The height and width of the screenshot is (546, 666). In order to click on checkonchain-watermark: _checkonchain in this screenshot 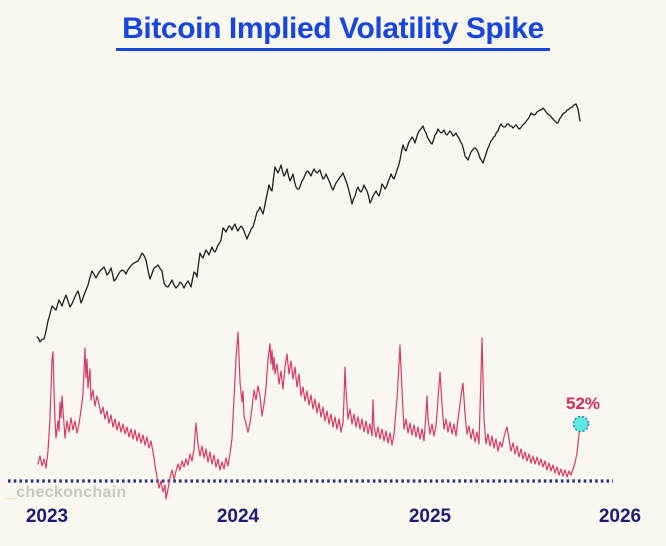, I will do `click(67, 493)`.